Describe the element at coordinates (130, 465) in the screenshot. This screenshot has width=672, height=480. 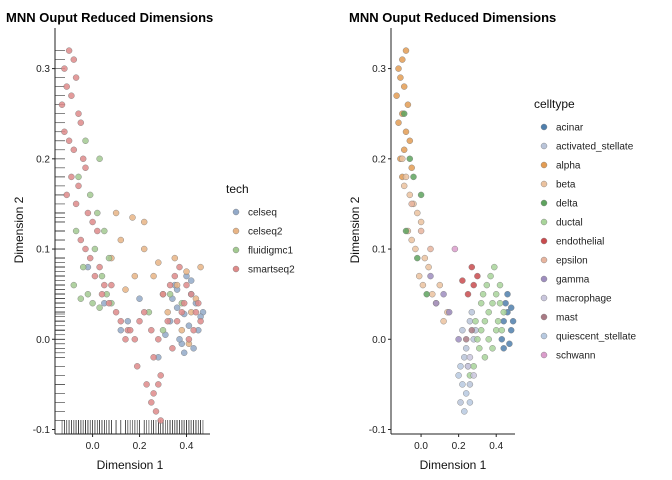
I see `x-axis-title: Dimension 1` at that location.